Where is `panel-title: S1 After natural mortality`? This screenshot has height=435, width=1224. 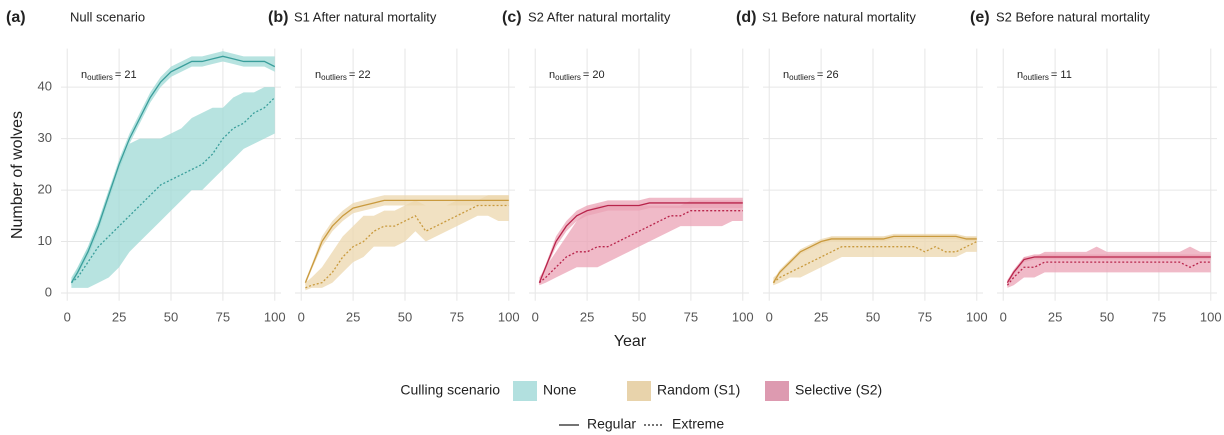
panel-title: S1 After natural mortality is located at coordinates (365, 16).